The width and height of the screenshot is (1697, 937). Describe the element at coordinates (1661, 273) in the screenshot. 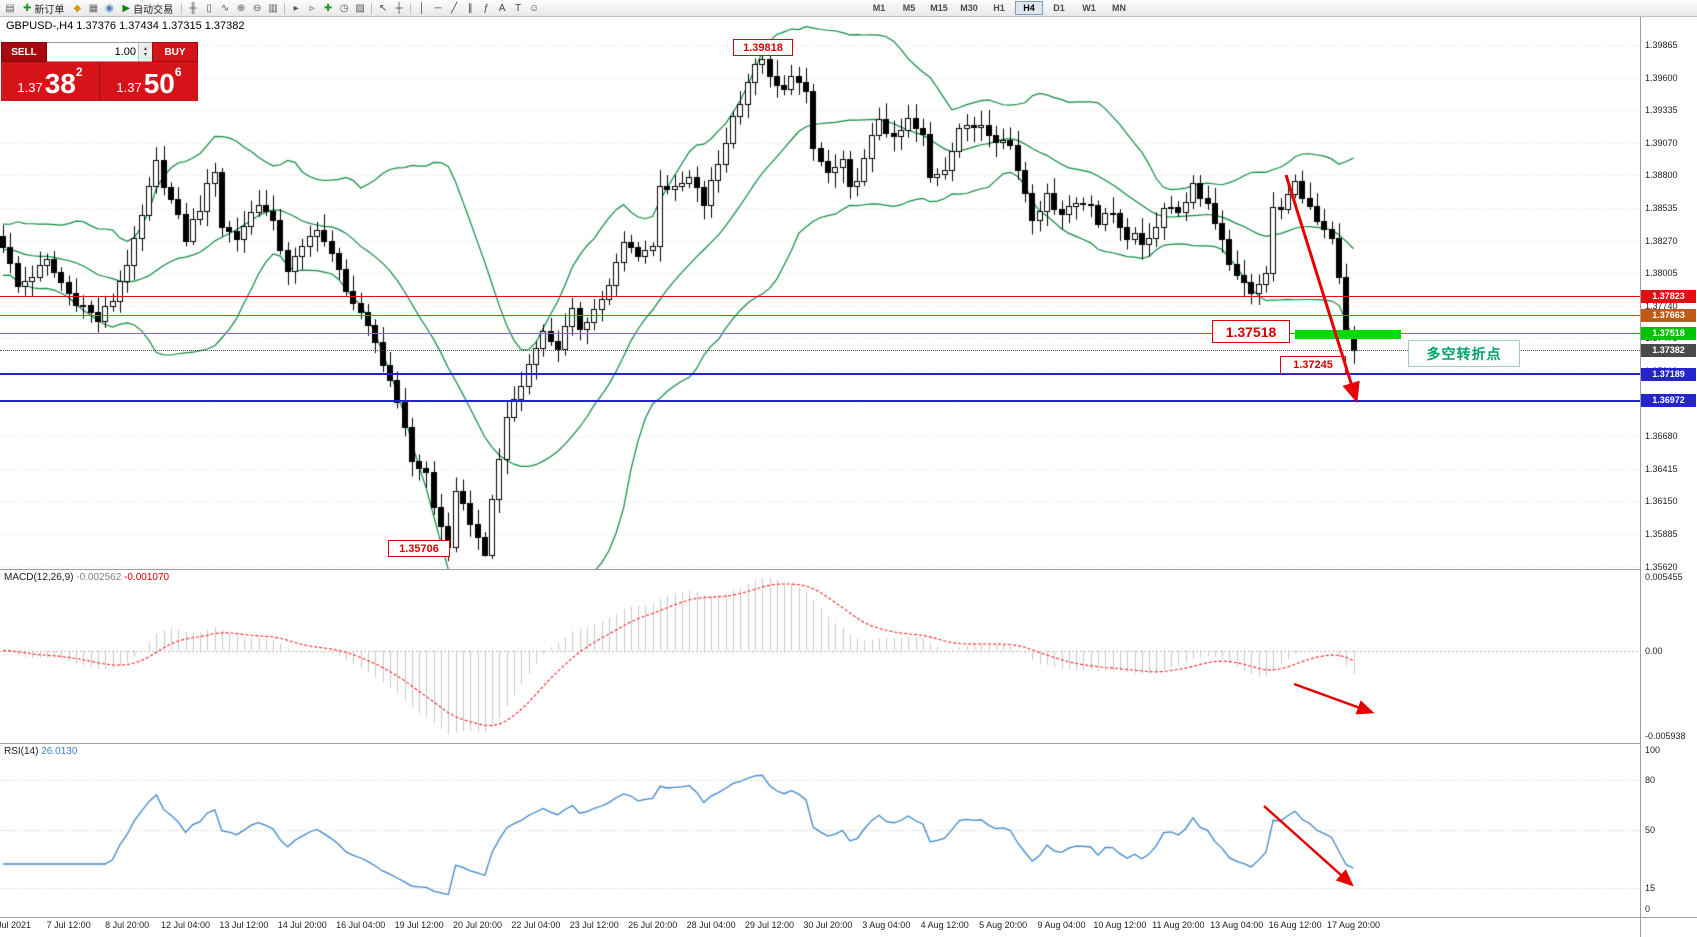

I see `axis-tick-label: 1.38005` at that location.